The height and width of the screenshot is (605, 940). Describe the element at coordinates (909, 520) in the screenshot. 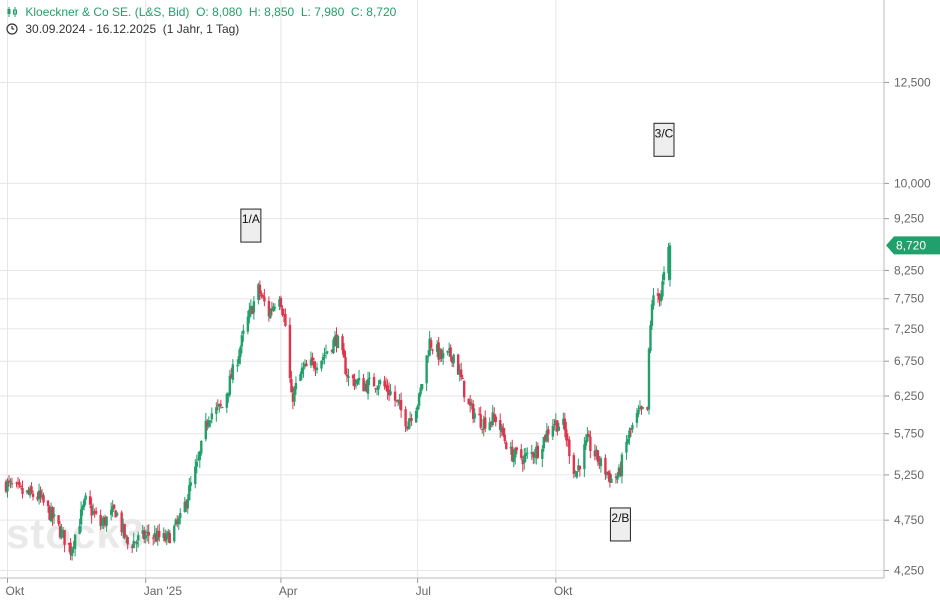

I see `y-tick-label: 4,750` at that location.